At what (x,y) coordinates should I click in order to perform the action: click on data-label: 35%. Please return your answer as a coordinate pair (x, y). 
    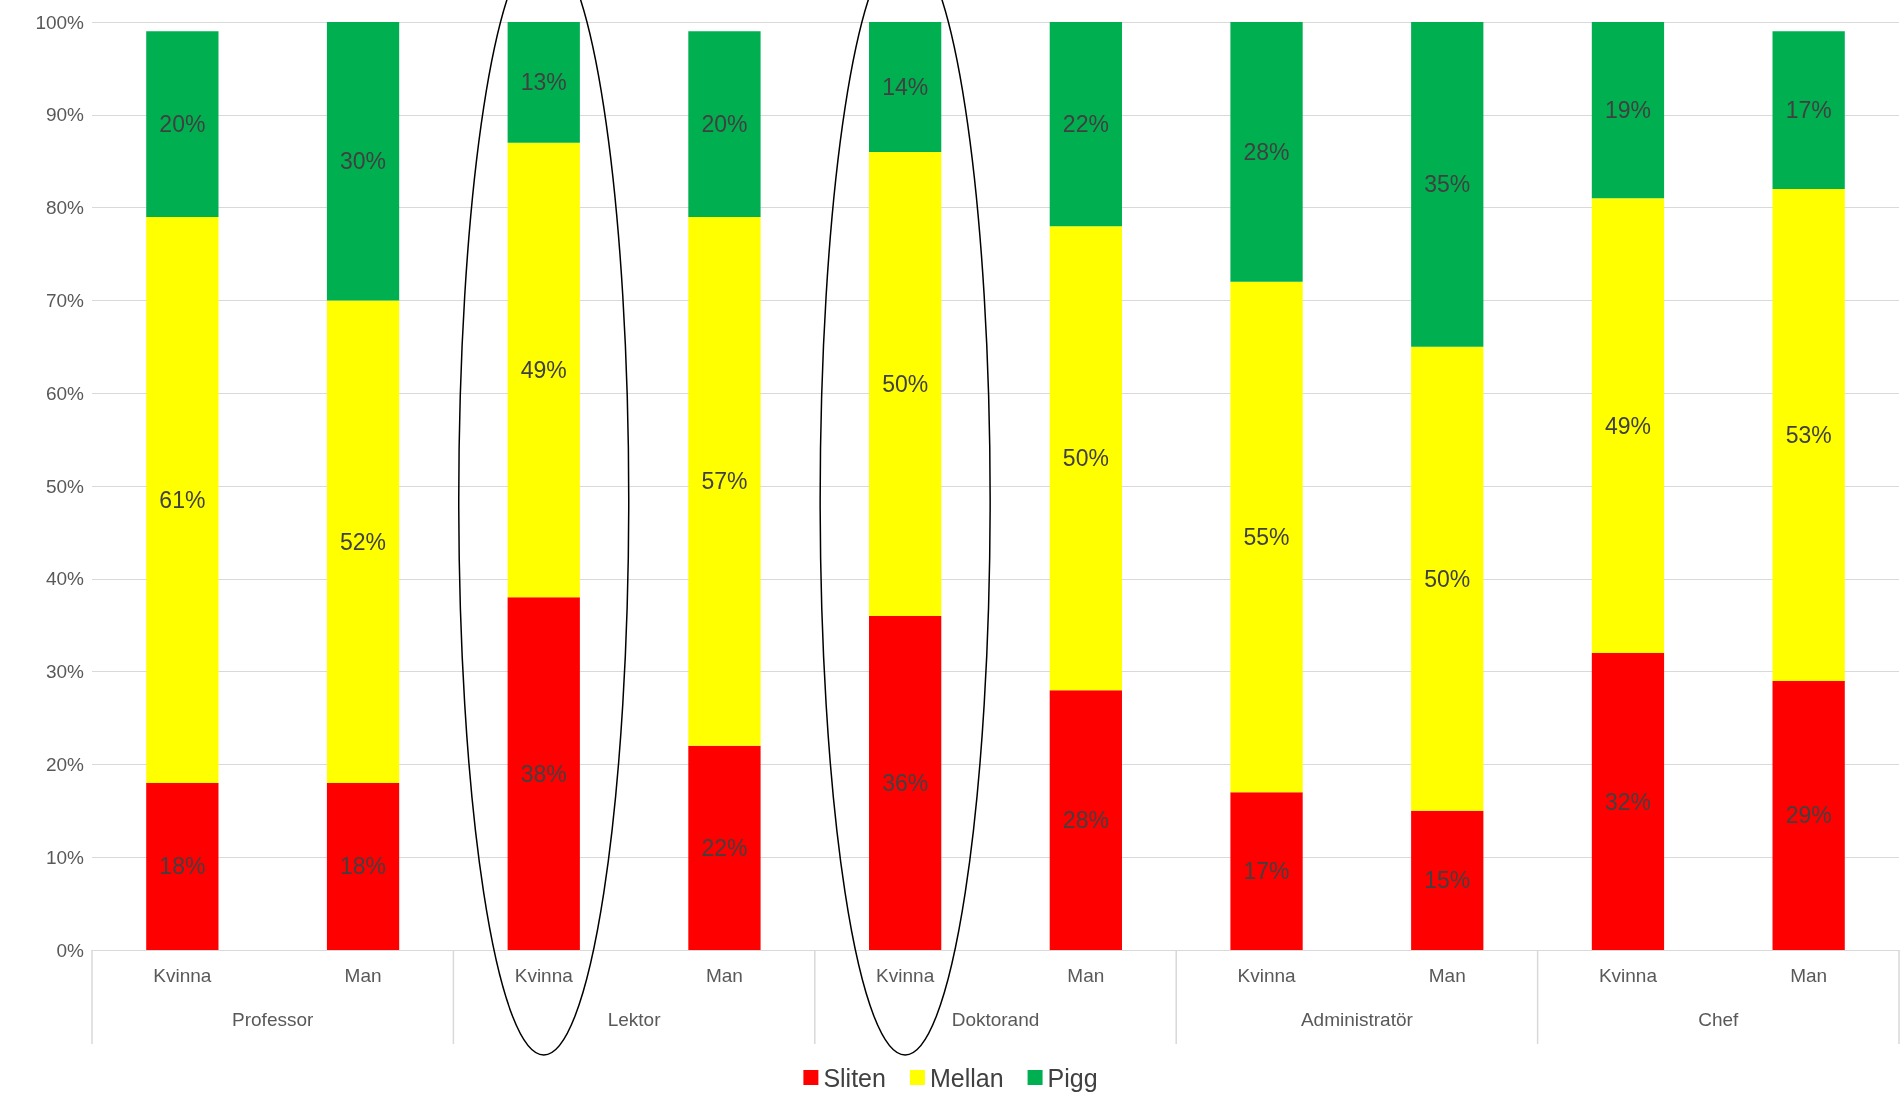
    Looking at the image, I should click on (1447, 184).